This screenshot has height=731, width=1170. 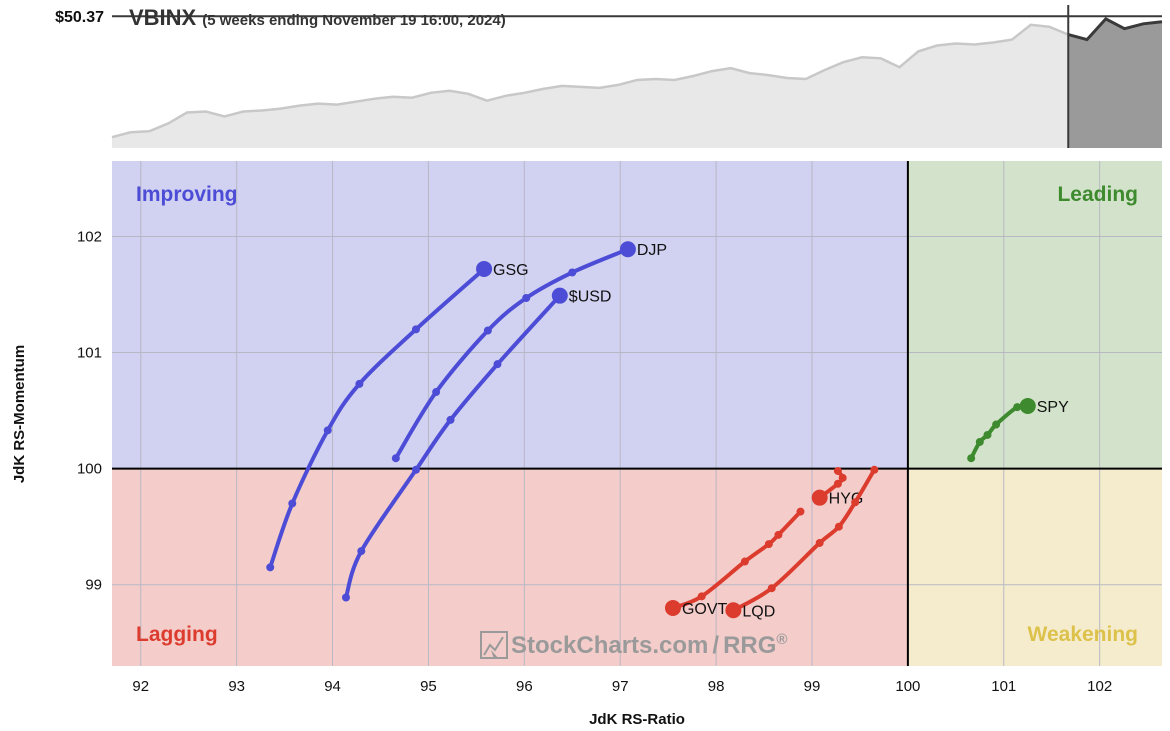 What do you see at coordinates (1034, 315) in the screenshot?
I see `quadrant-leading` at bounding box center [1034, 315].